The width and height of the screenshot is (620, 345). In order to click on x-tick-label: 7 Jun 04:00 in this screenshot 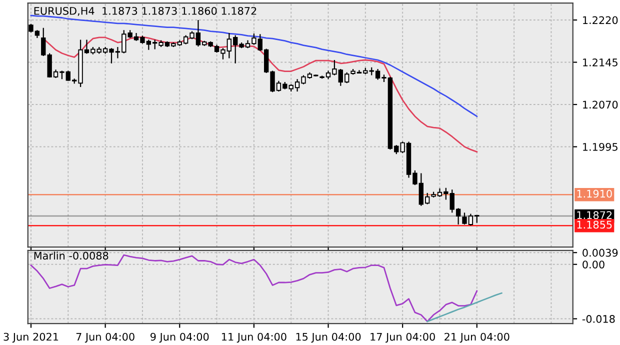, I will do `click(105, 337)`.